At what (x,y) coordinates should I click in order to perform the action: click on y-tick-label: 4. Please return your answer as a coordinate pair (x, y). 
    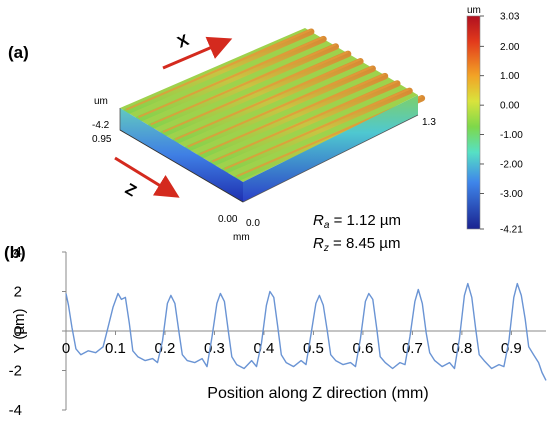
    Looking at the image, I should click on (18, 252).